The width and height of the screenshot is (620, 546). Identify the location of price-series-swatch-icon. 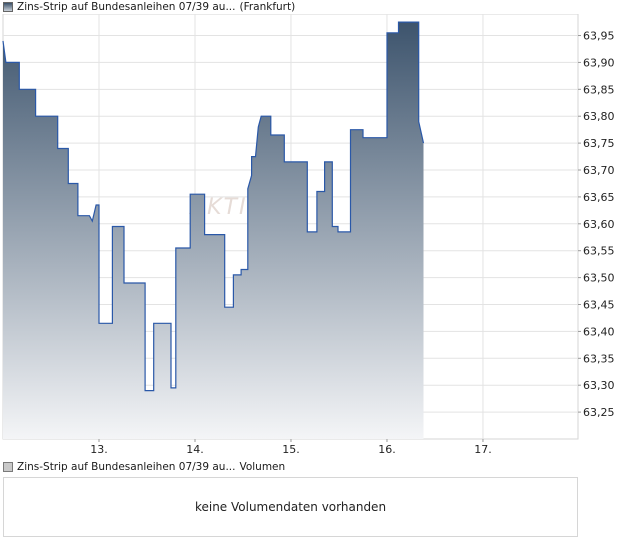
(8, 7).